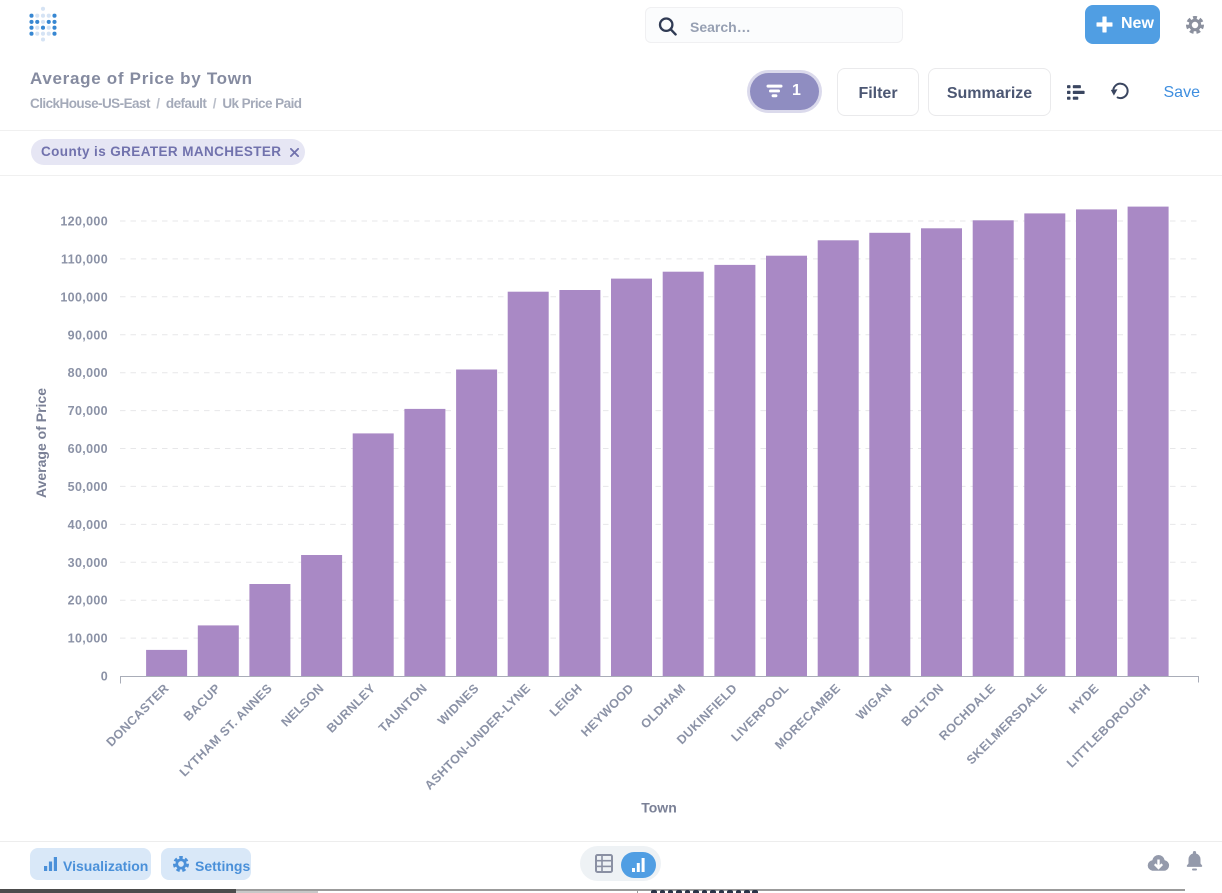 The height and width of the screenshot is (893, 1222). What do you see at coordinates (41, 443) in the screenshot?
I see `svg-text: Average of Price` at bounding box center [41, 443].